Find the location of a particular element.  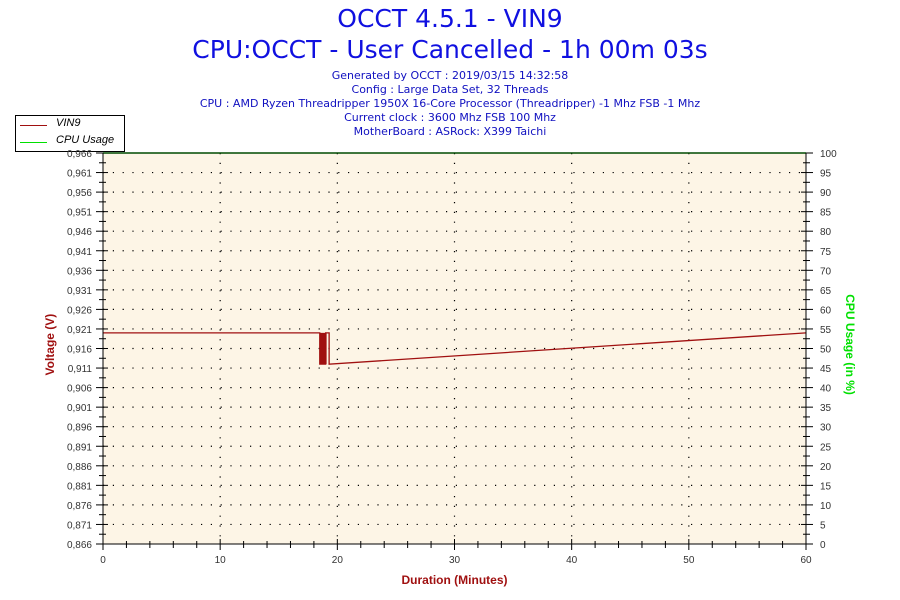

chart-subtitle: CPU:OCCT - User Cancelled - 1h 00m 03s is located at coordinates (450, 49).